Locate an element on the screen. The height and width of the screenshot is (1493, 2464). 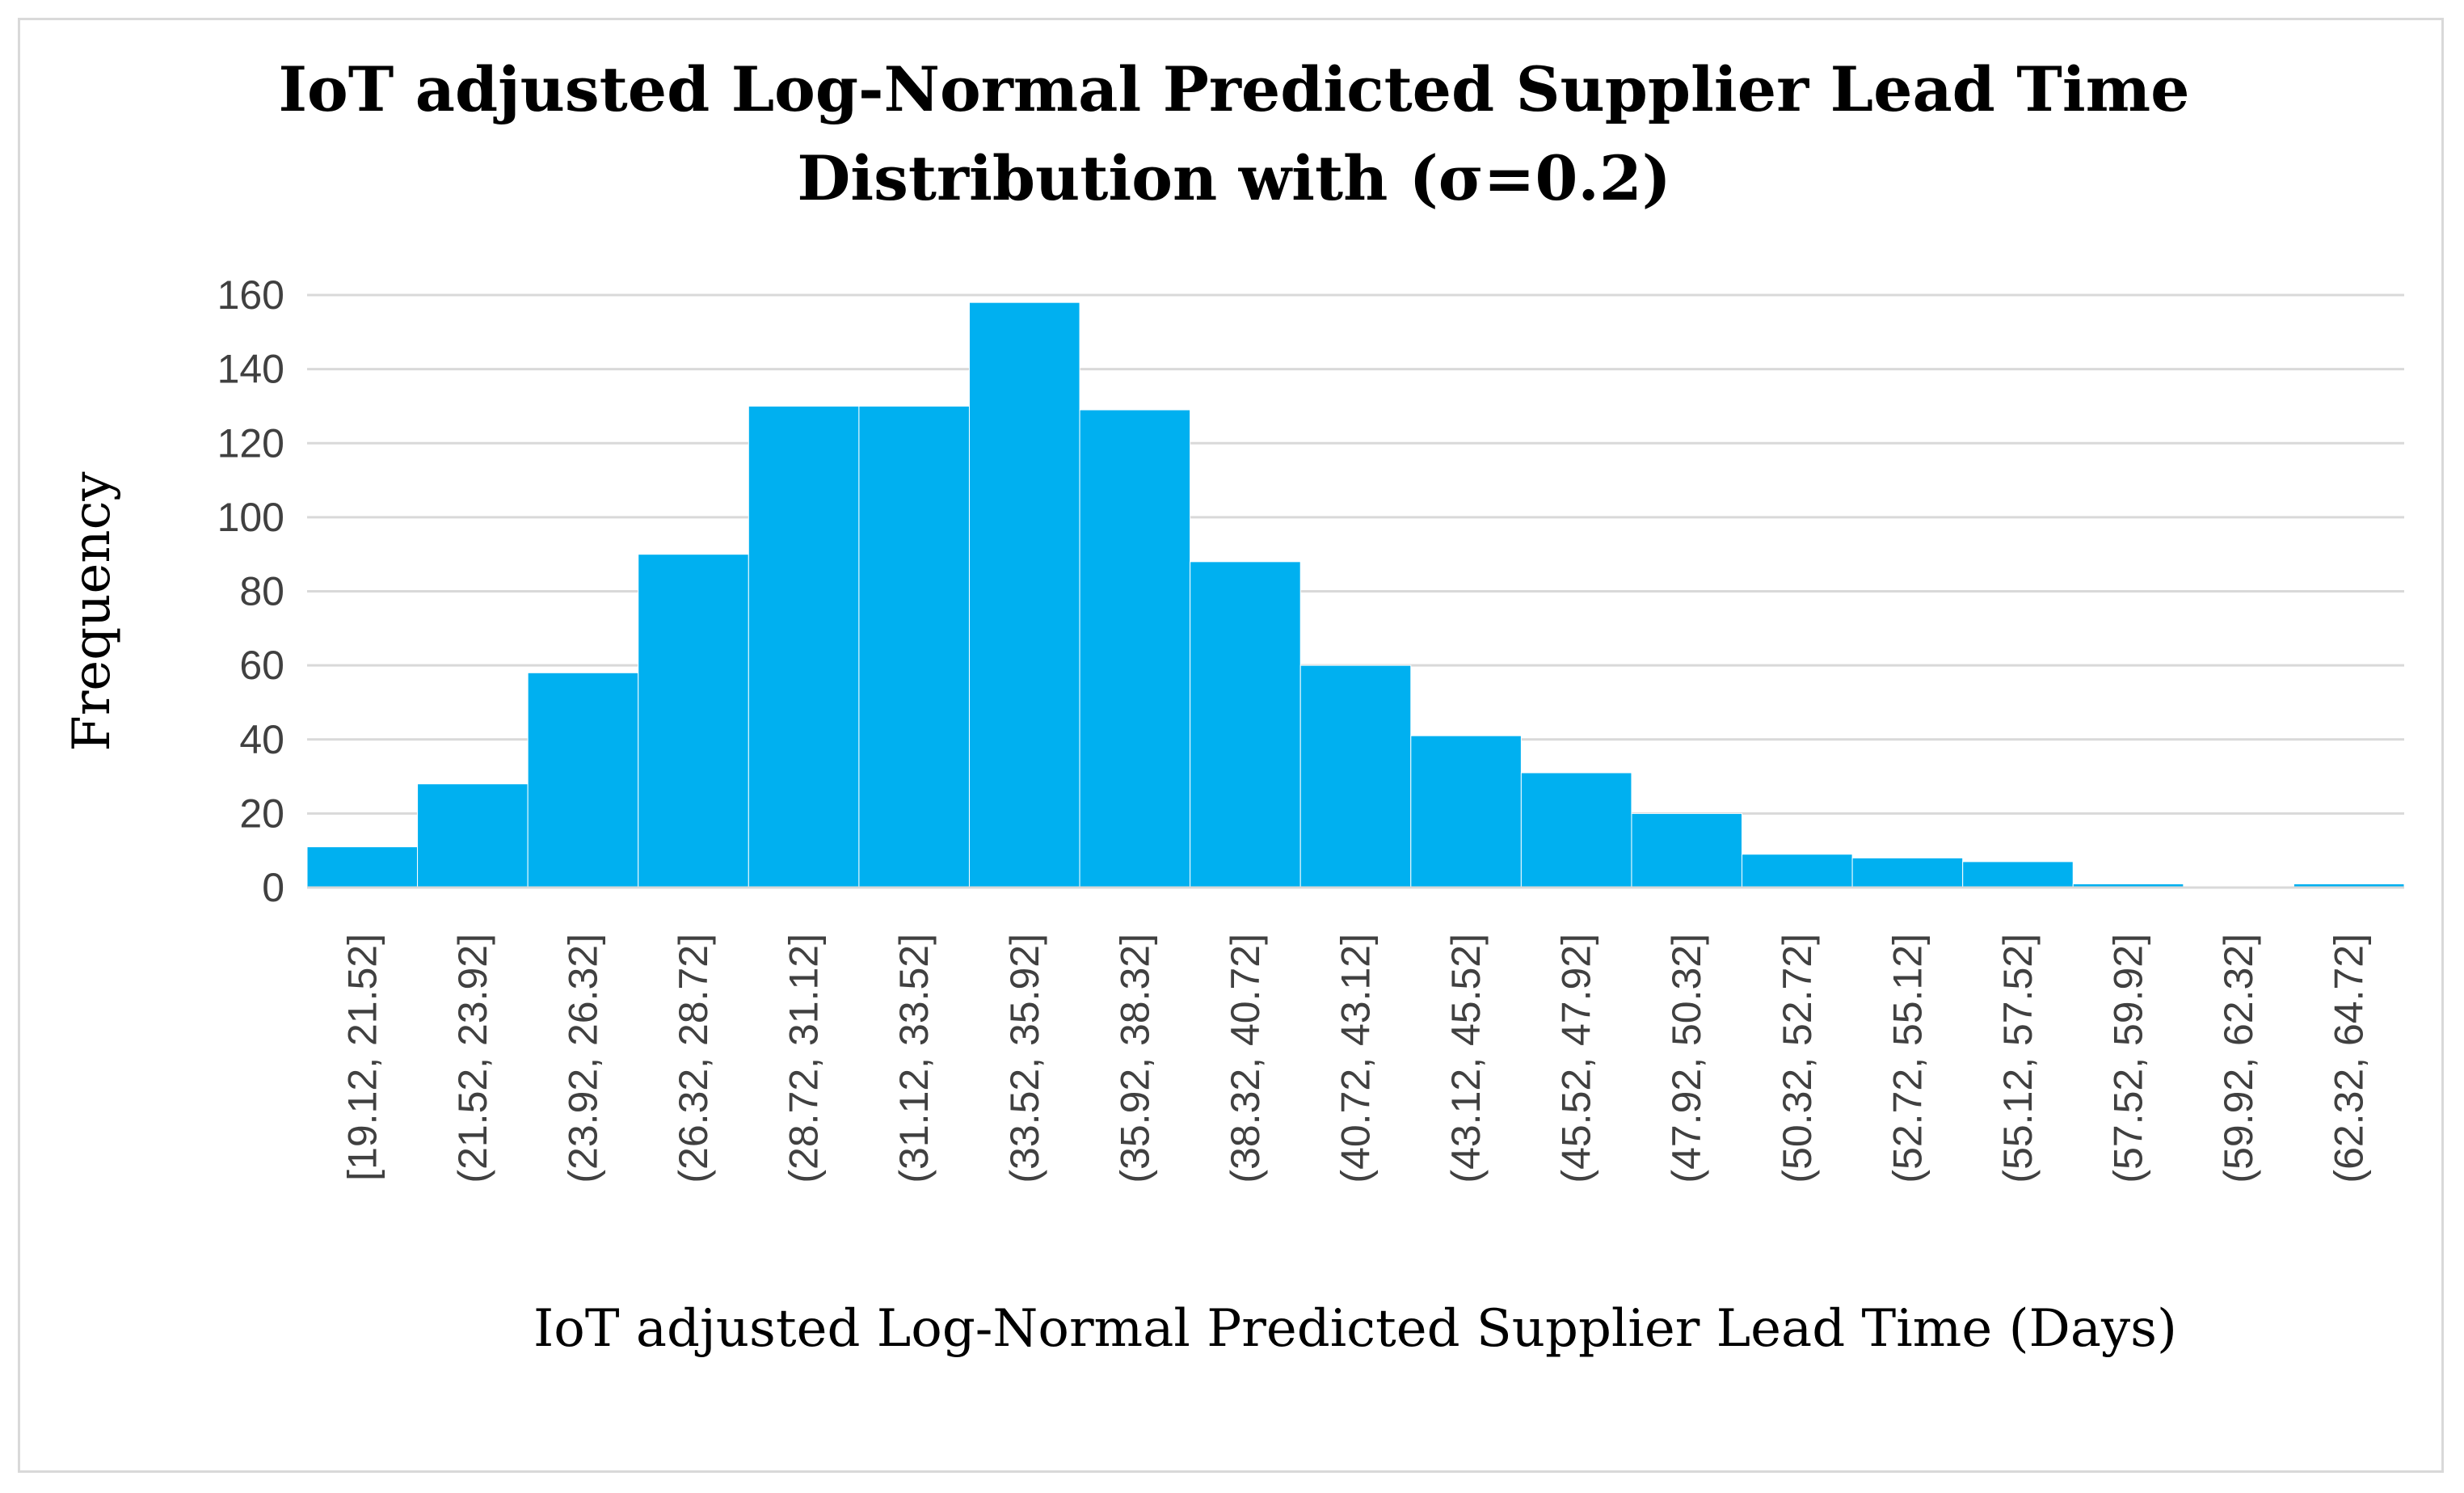
x-tick-label: (35.92, 38.32] is located at coordinates (1134, 1058).